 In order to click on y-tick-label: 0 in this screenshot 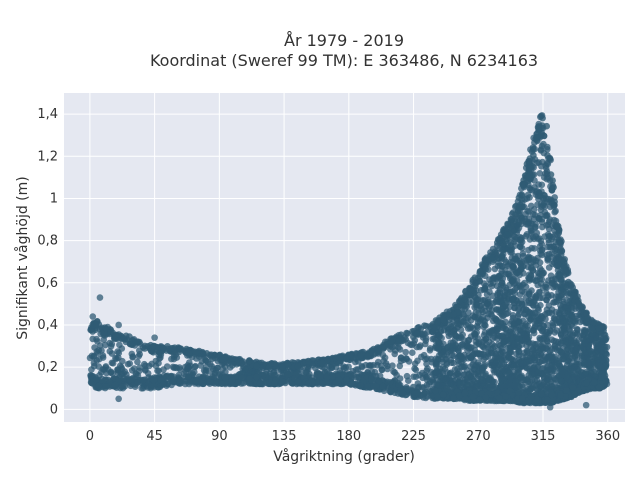, I will do `click(54, 409)`.